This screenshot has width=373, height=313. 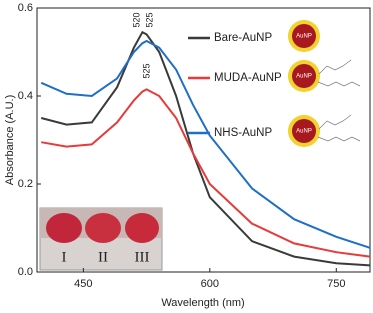 I want to click on inset-label: I, so click(x=64, y=257).